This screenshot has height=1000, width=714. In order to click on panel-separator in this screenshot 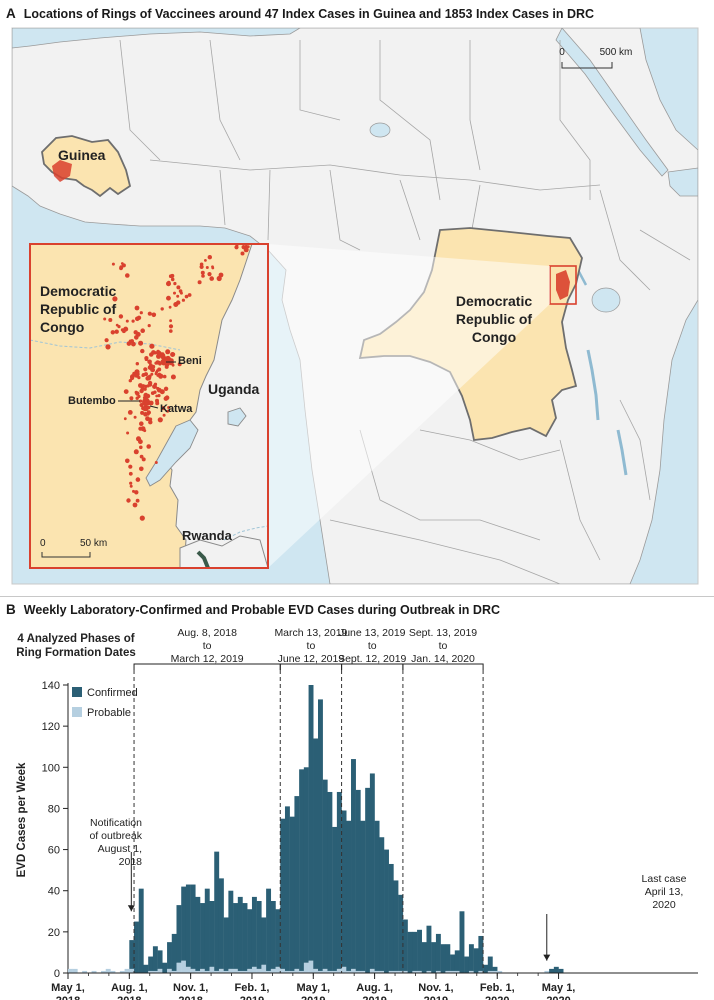, I will do `click(357, 596)`.